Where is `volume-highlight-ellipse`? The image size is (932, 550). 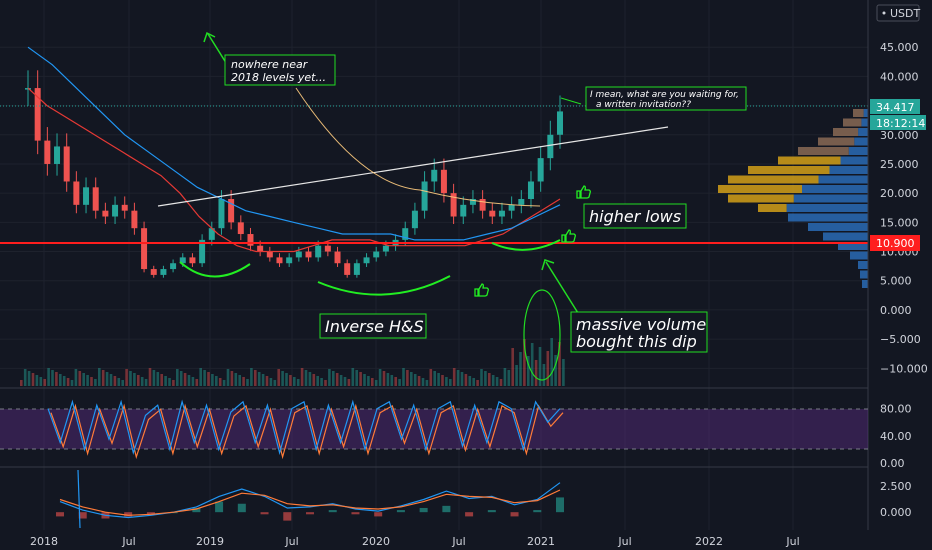
volume-highlight-ellipse is located at coordinates (542, 335).